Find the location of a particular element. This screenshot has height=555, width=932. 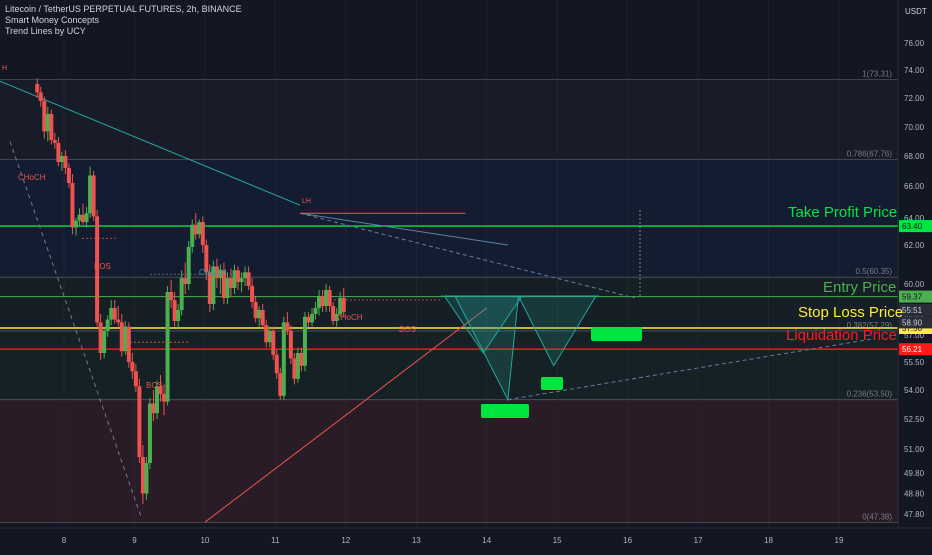

liquidation-label: Liquidation Price is located at coordinates (841, 335).